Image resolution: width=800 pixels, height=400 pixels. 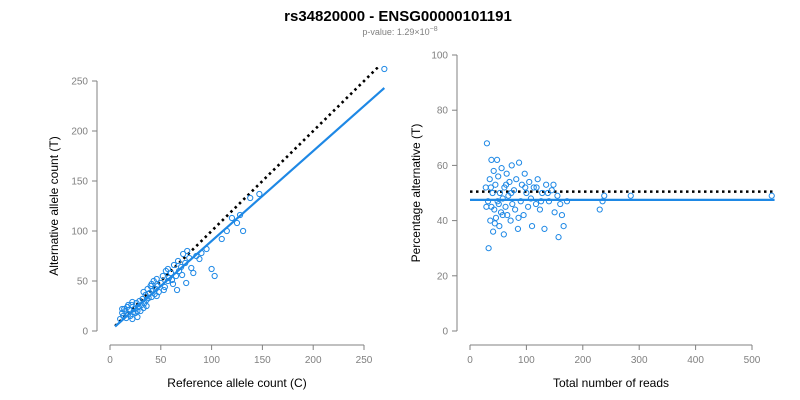 What do you see at coordinates (443, 166) in the screenshot?
I see `y-tick-label: 60` at bounding box center [443, 166].